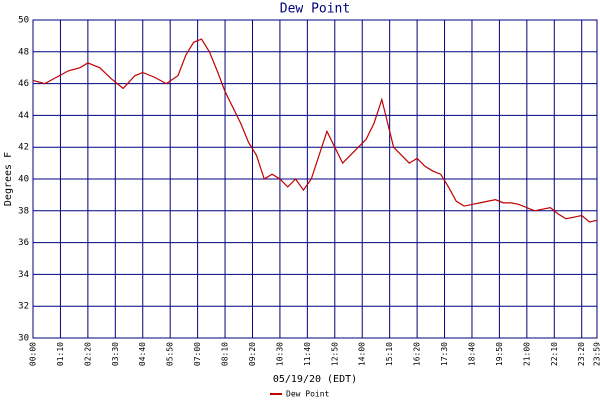 The image size is (600, 404). What do you see at coordinates (87, 354) in the screenshot?
I see `x-tick-label: 02:20` at bounding box center [87, 354].